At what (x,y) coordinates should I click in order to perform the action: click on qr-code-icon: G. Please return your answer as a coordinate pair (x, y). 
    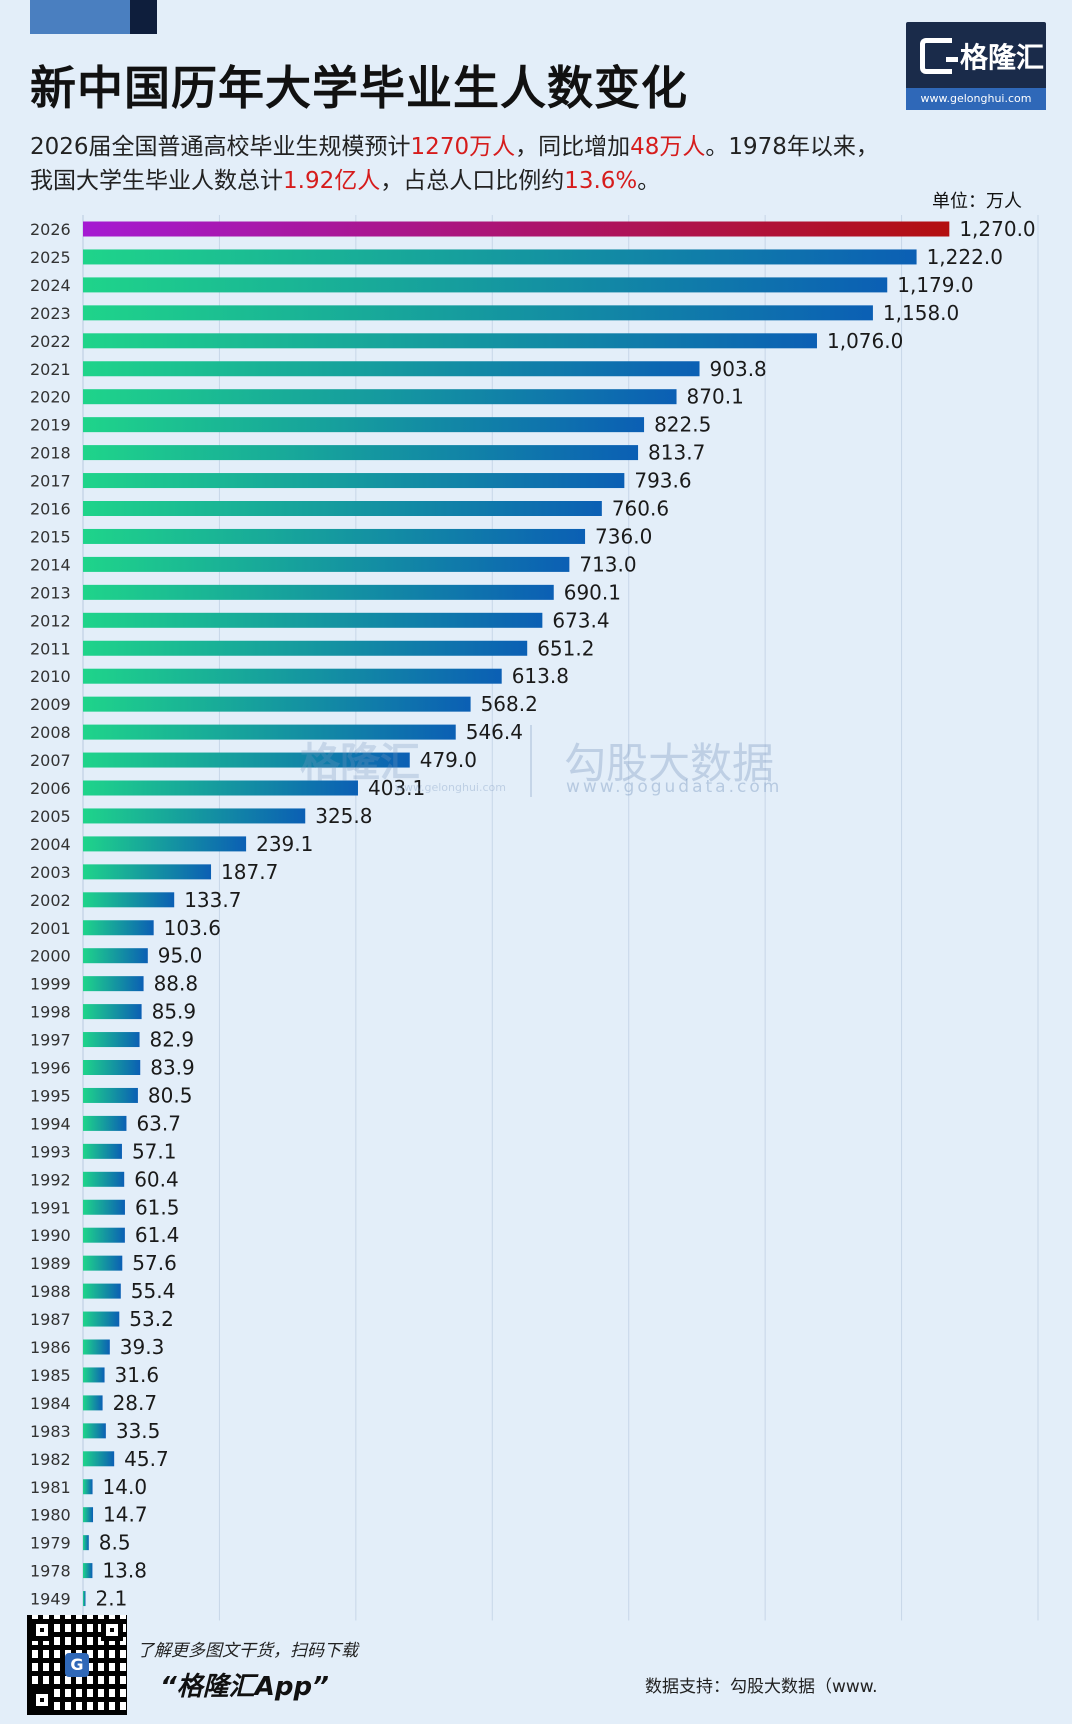
    Looking at the image, I should click on (77, 1665).